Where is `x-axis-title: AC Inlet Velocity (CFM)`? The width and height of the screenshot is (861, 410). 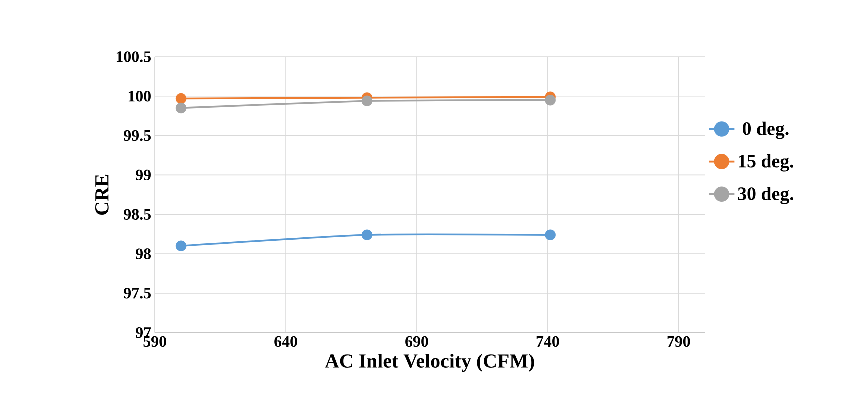 x-axis-title: AC Inlet Velocity (CFM) is located at coordinates (429, 363).